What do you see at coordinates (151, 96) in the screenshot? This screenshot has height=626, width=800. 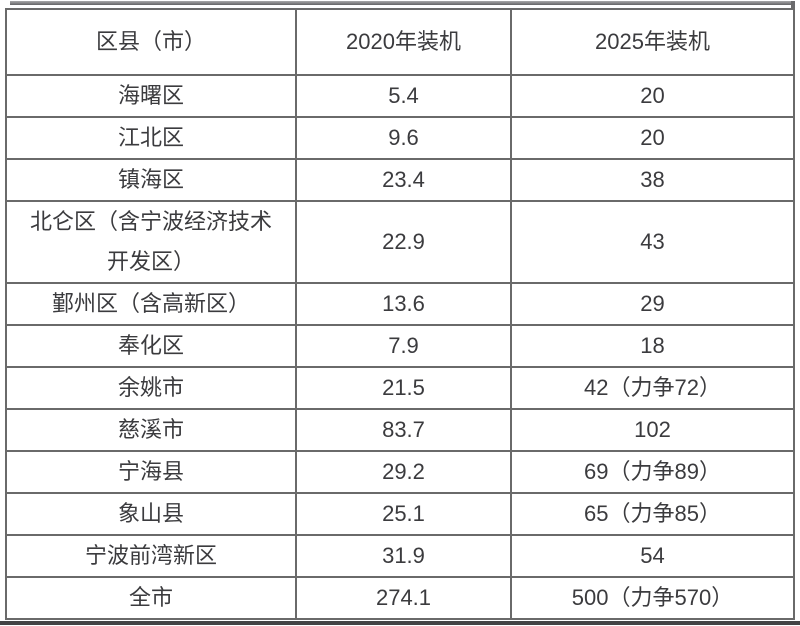 I see `region-cell: 海曙区` at bounding box center [151, 96].